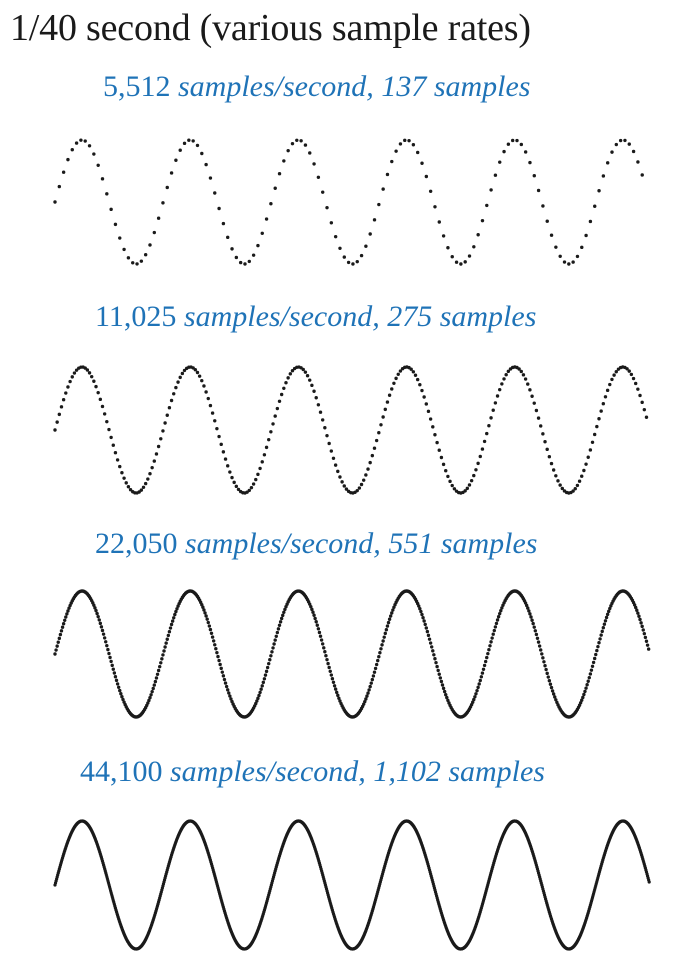 The height and width of the screenshot is (970, 696). Describe the element at coordinates (456, 86) in the screenshot. I see `panel-1-count: 137 samples` at that location.